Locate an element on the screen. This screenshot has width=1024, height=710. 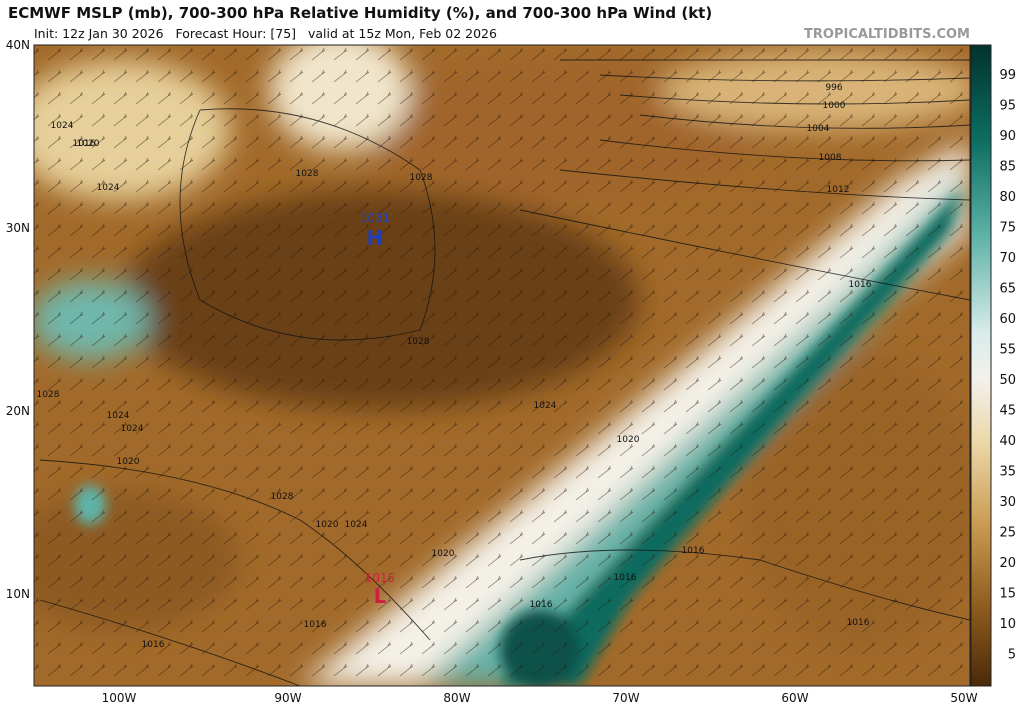
pressure-symbol: L is located at coordinates (380, 596).